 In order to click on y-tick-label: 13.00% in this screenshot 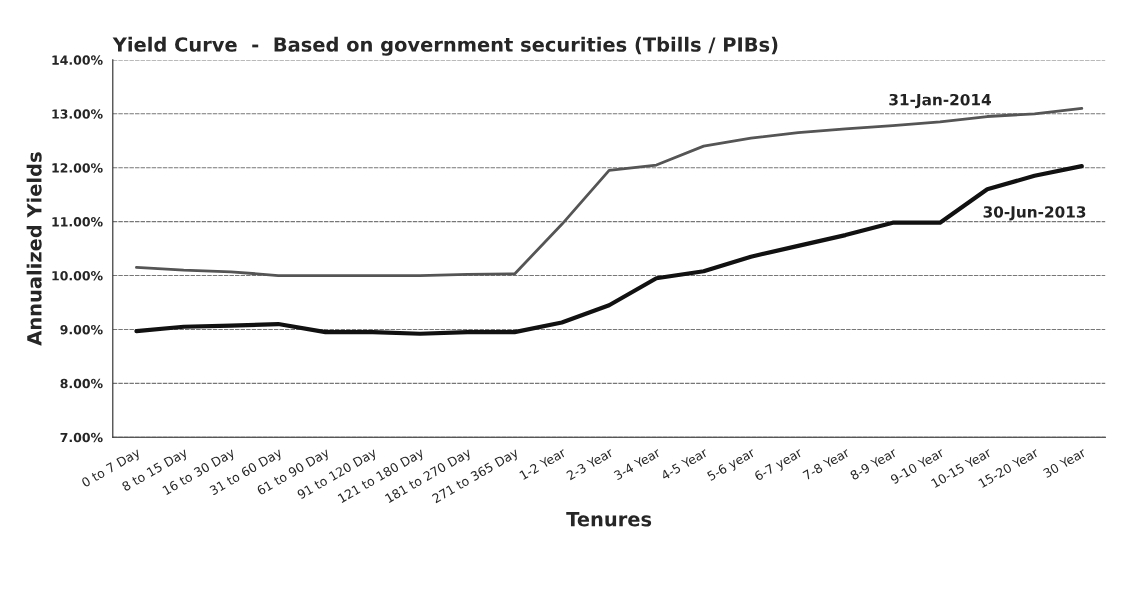, I will do `click(77, 114)`.